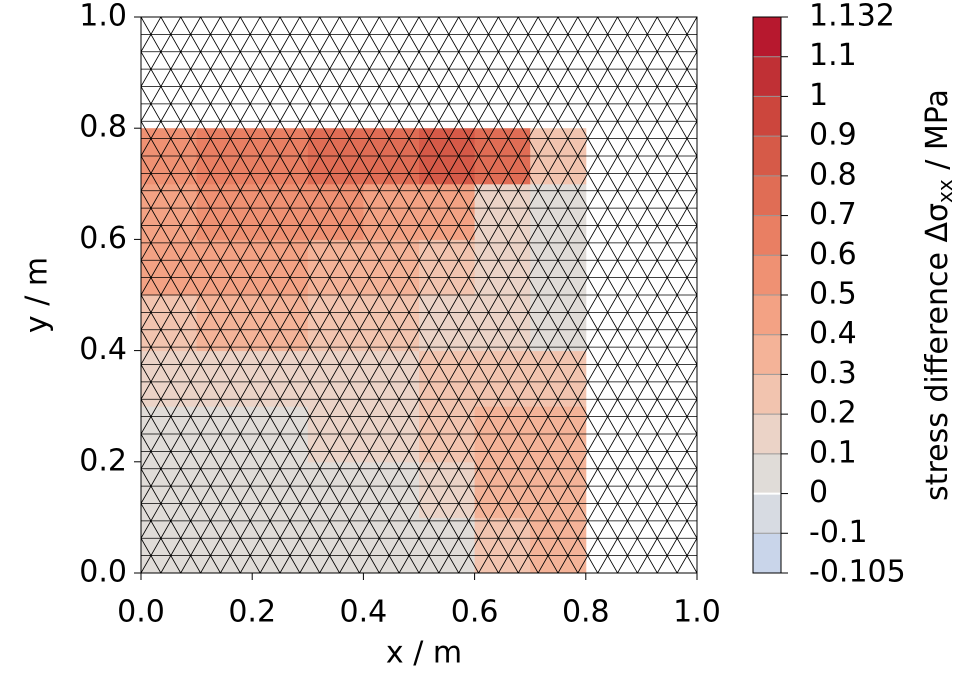 The height and width of the screenshot is (679, 975). Describe the element at coordinates (937, 352) in the screenshot. I see `colorbar-label-main: stress difference Δσ` at that location.